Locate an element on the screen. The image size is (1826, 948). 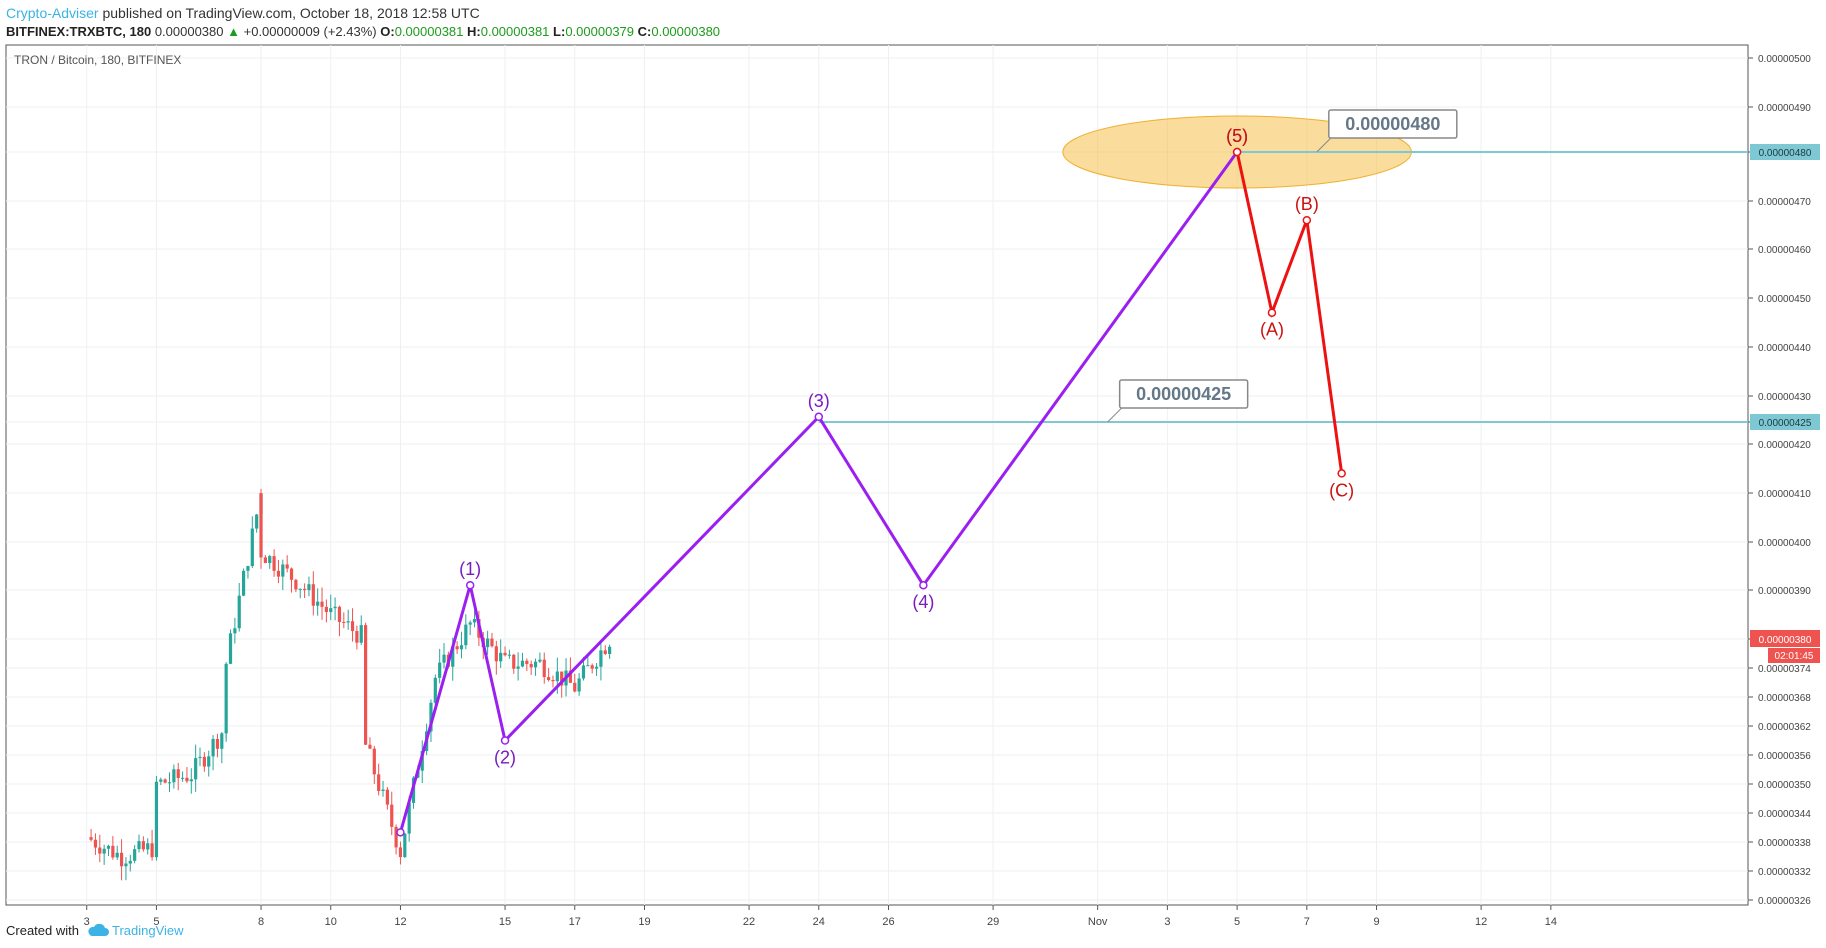
correction-wave-line is located at coordinates (1289, 312).